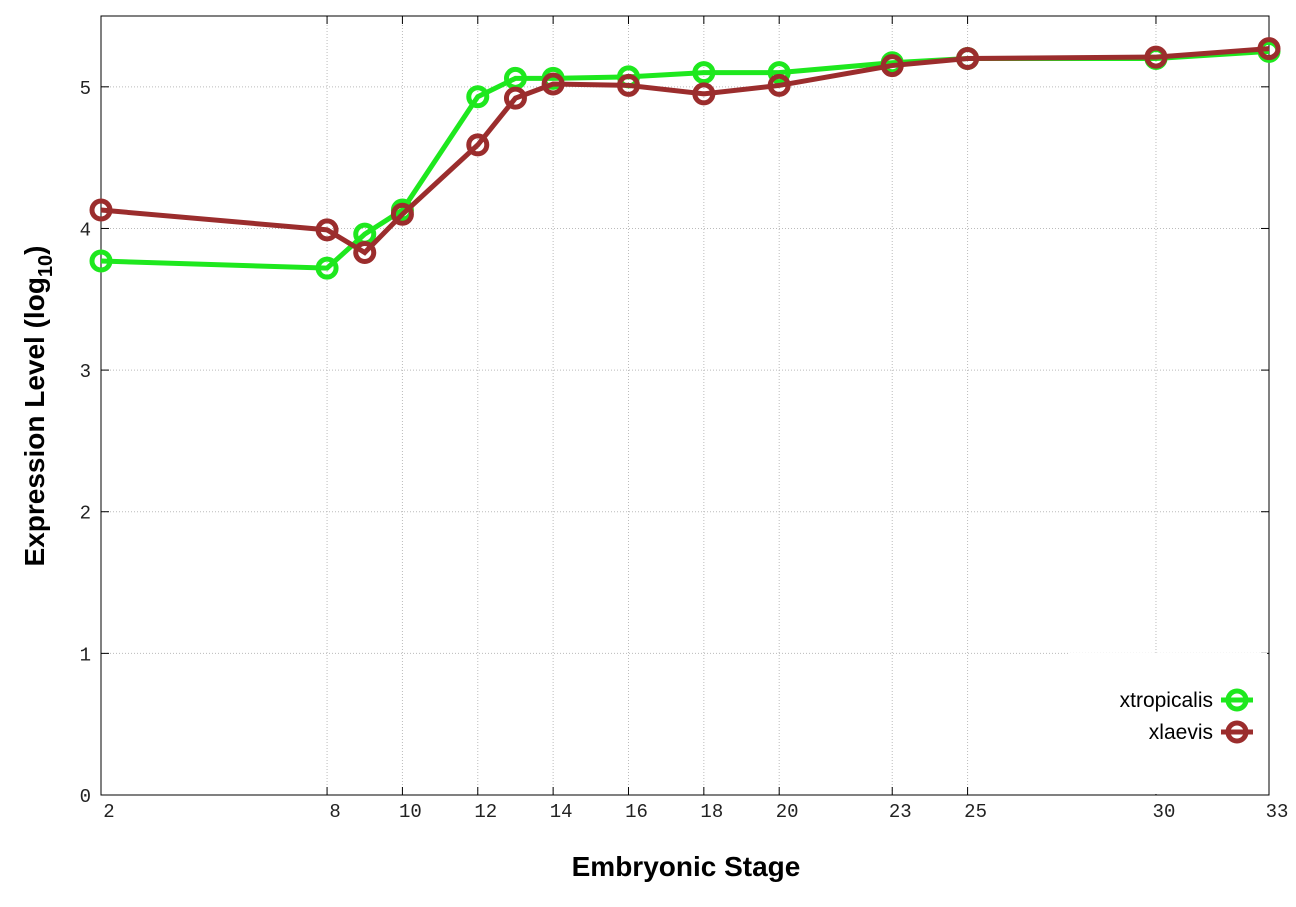 The image size is (1296, 907). I want to click on x-tick-label: 30, so click(1164, 812).